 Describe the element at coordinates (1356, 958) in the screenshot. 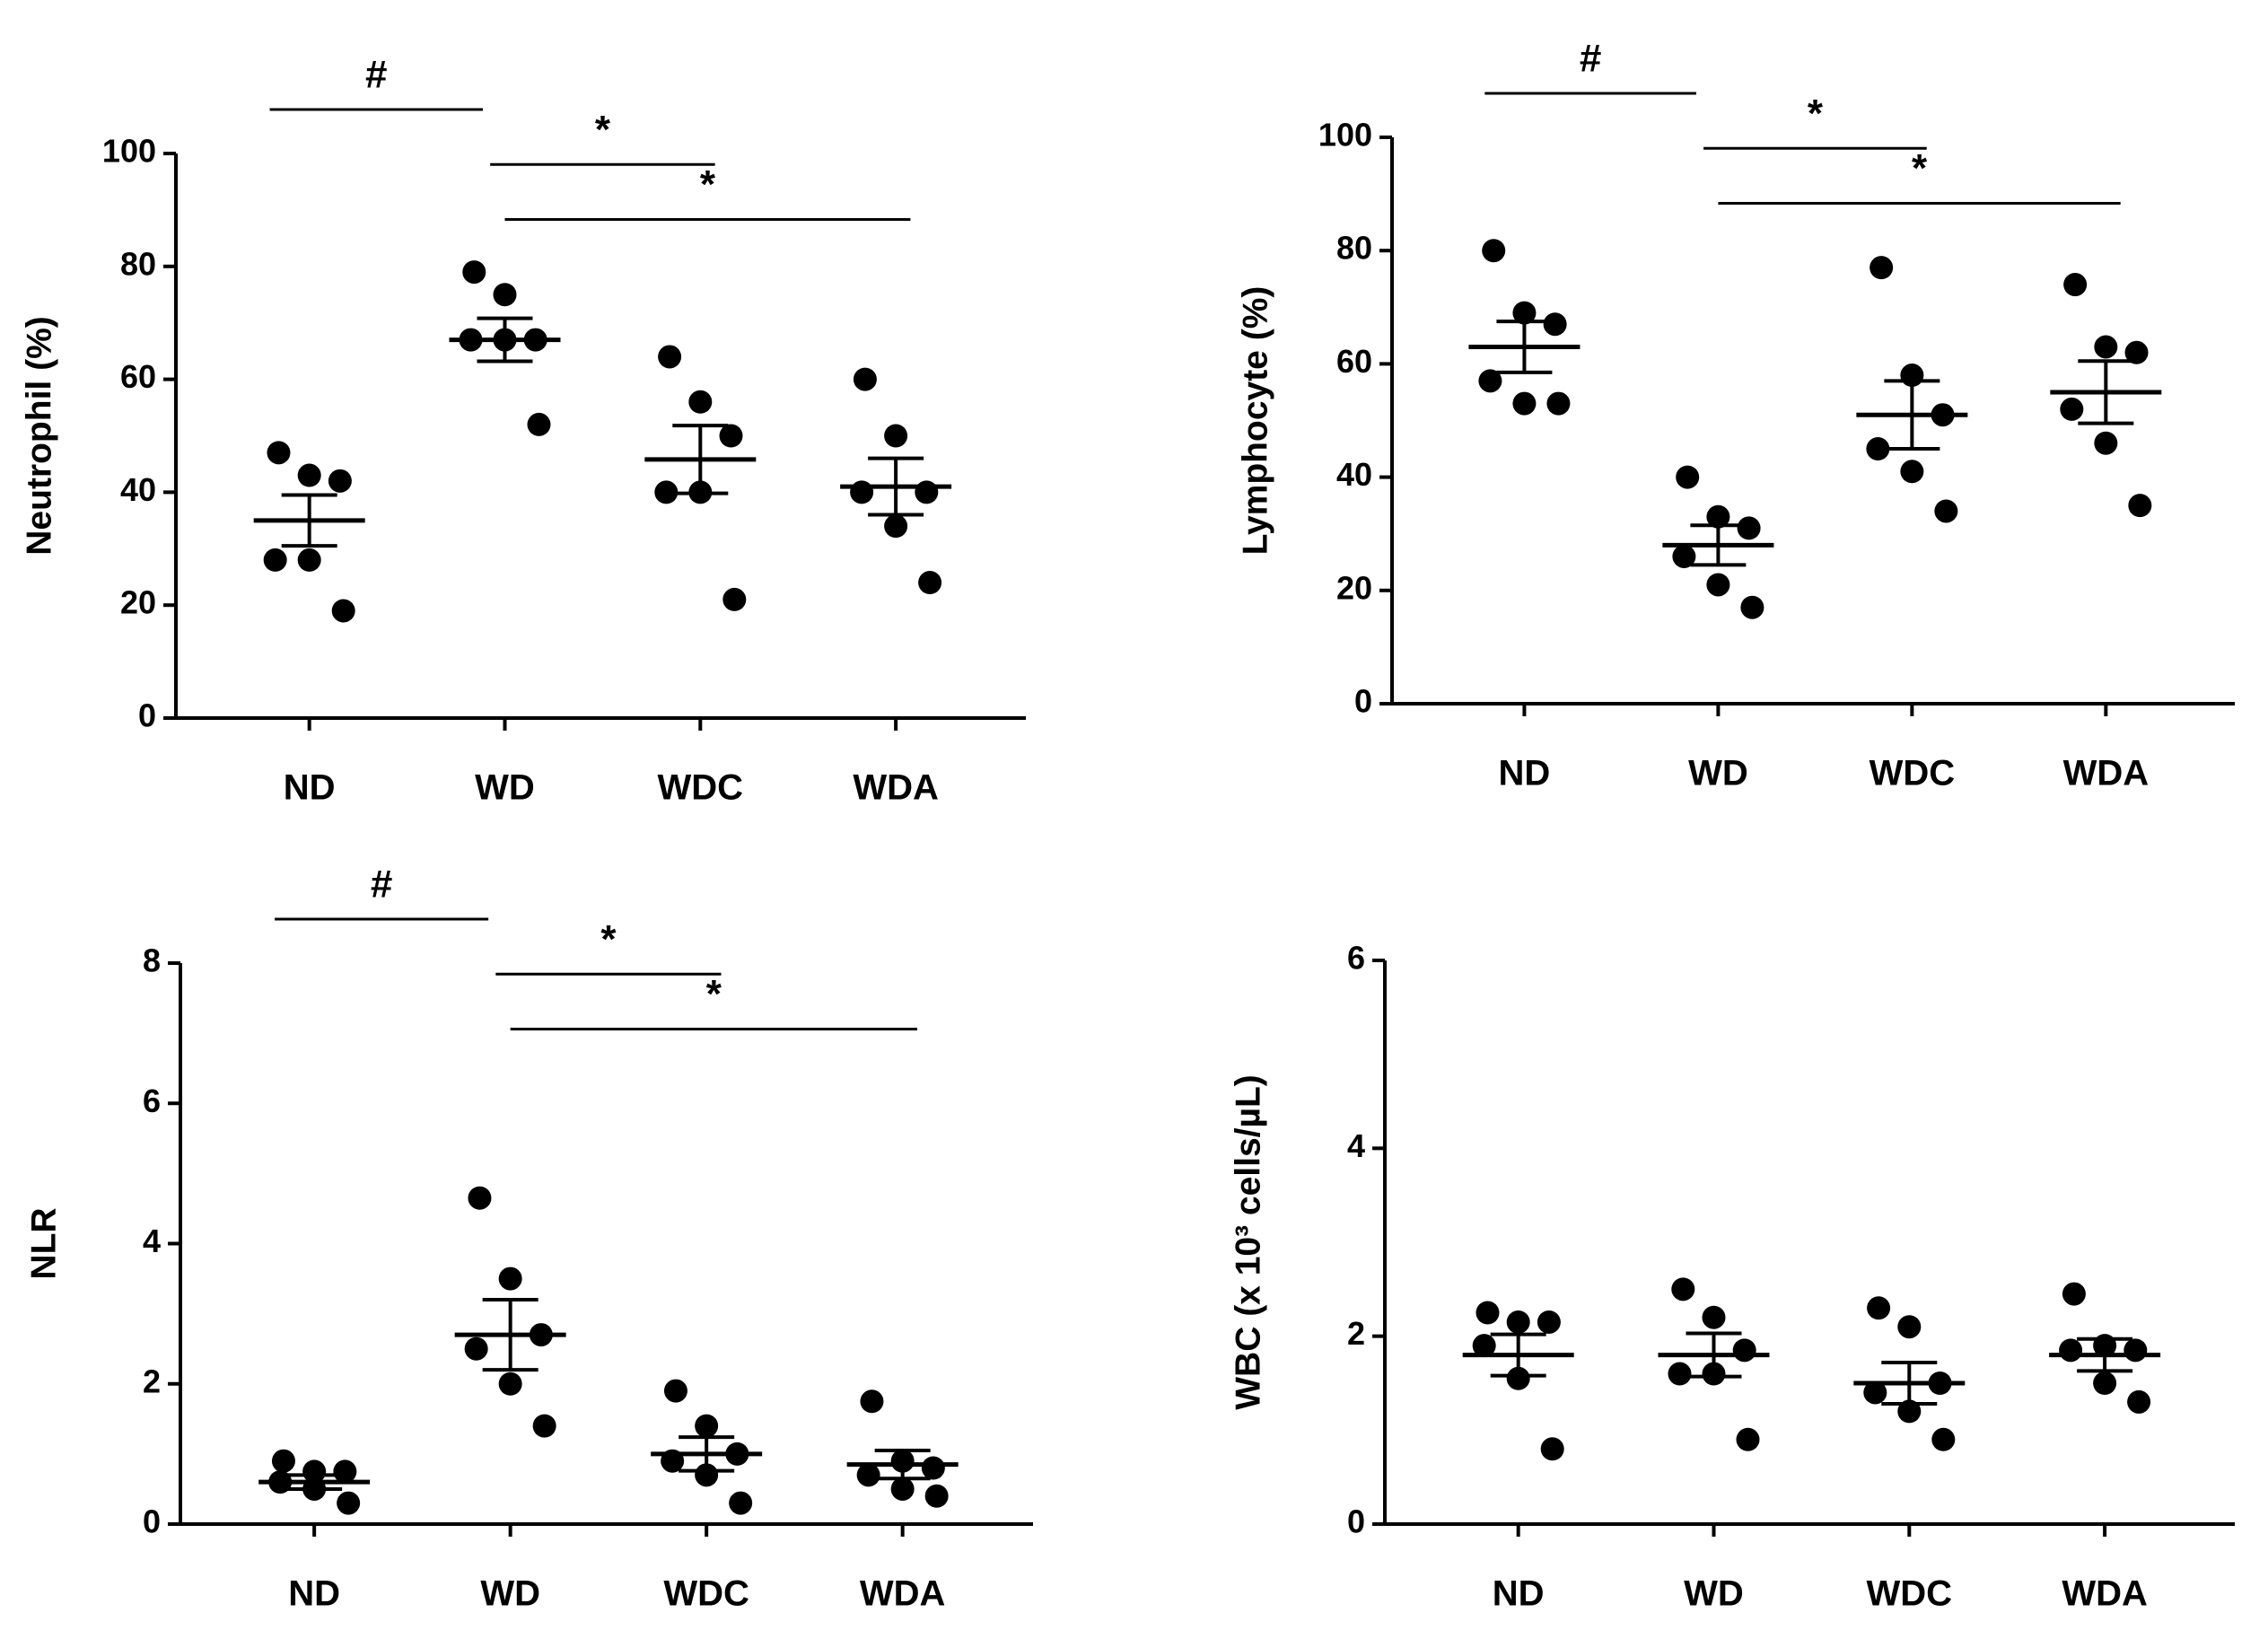

I see `y-tick-label: 6` at that location.